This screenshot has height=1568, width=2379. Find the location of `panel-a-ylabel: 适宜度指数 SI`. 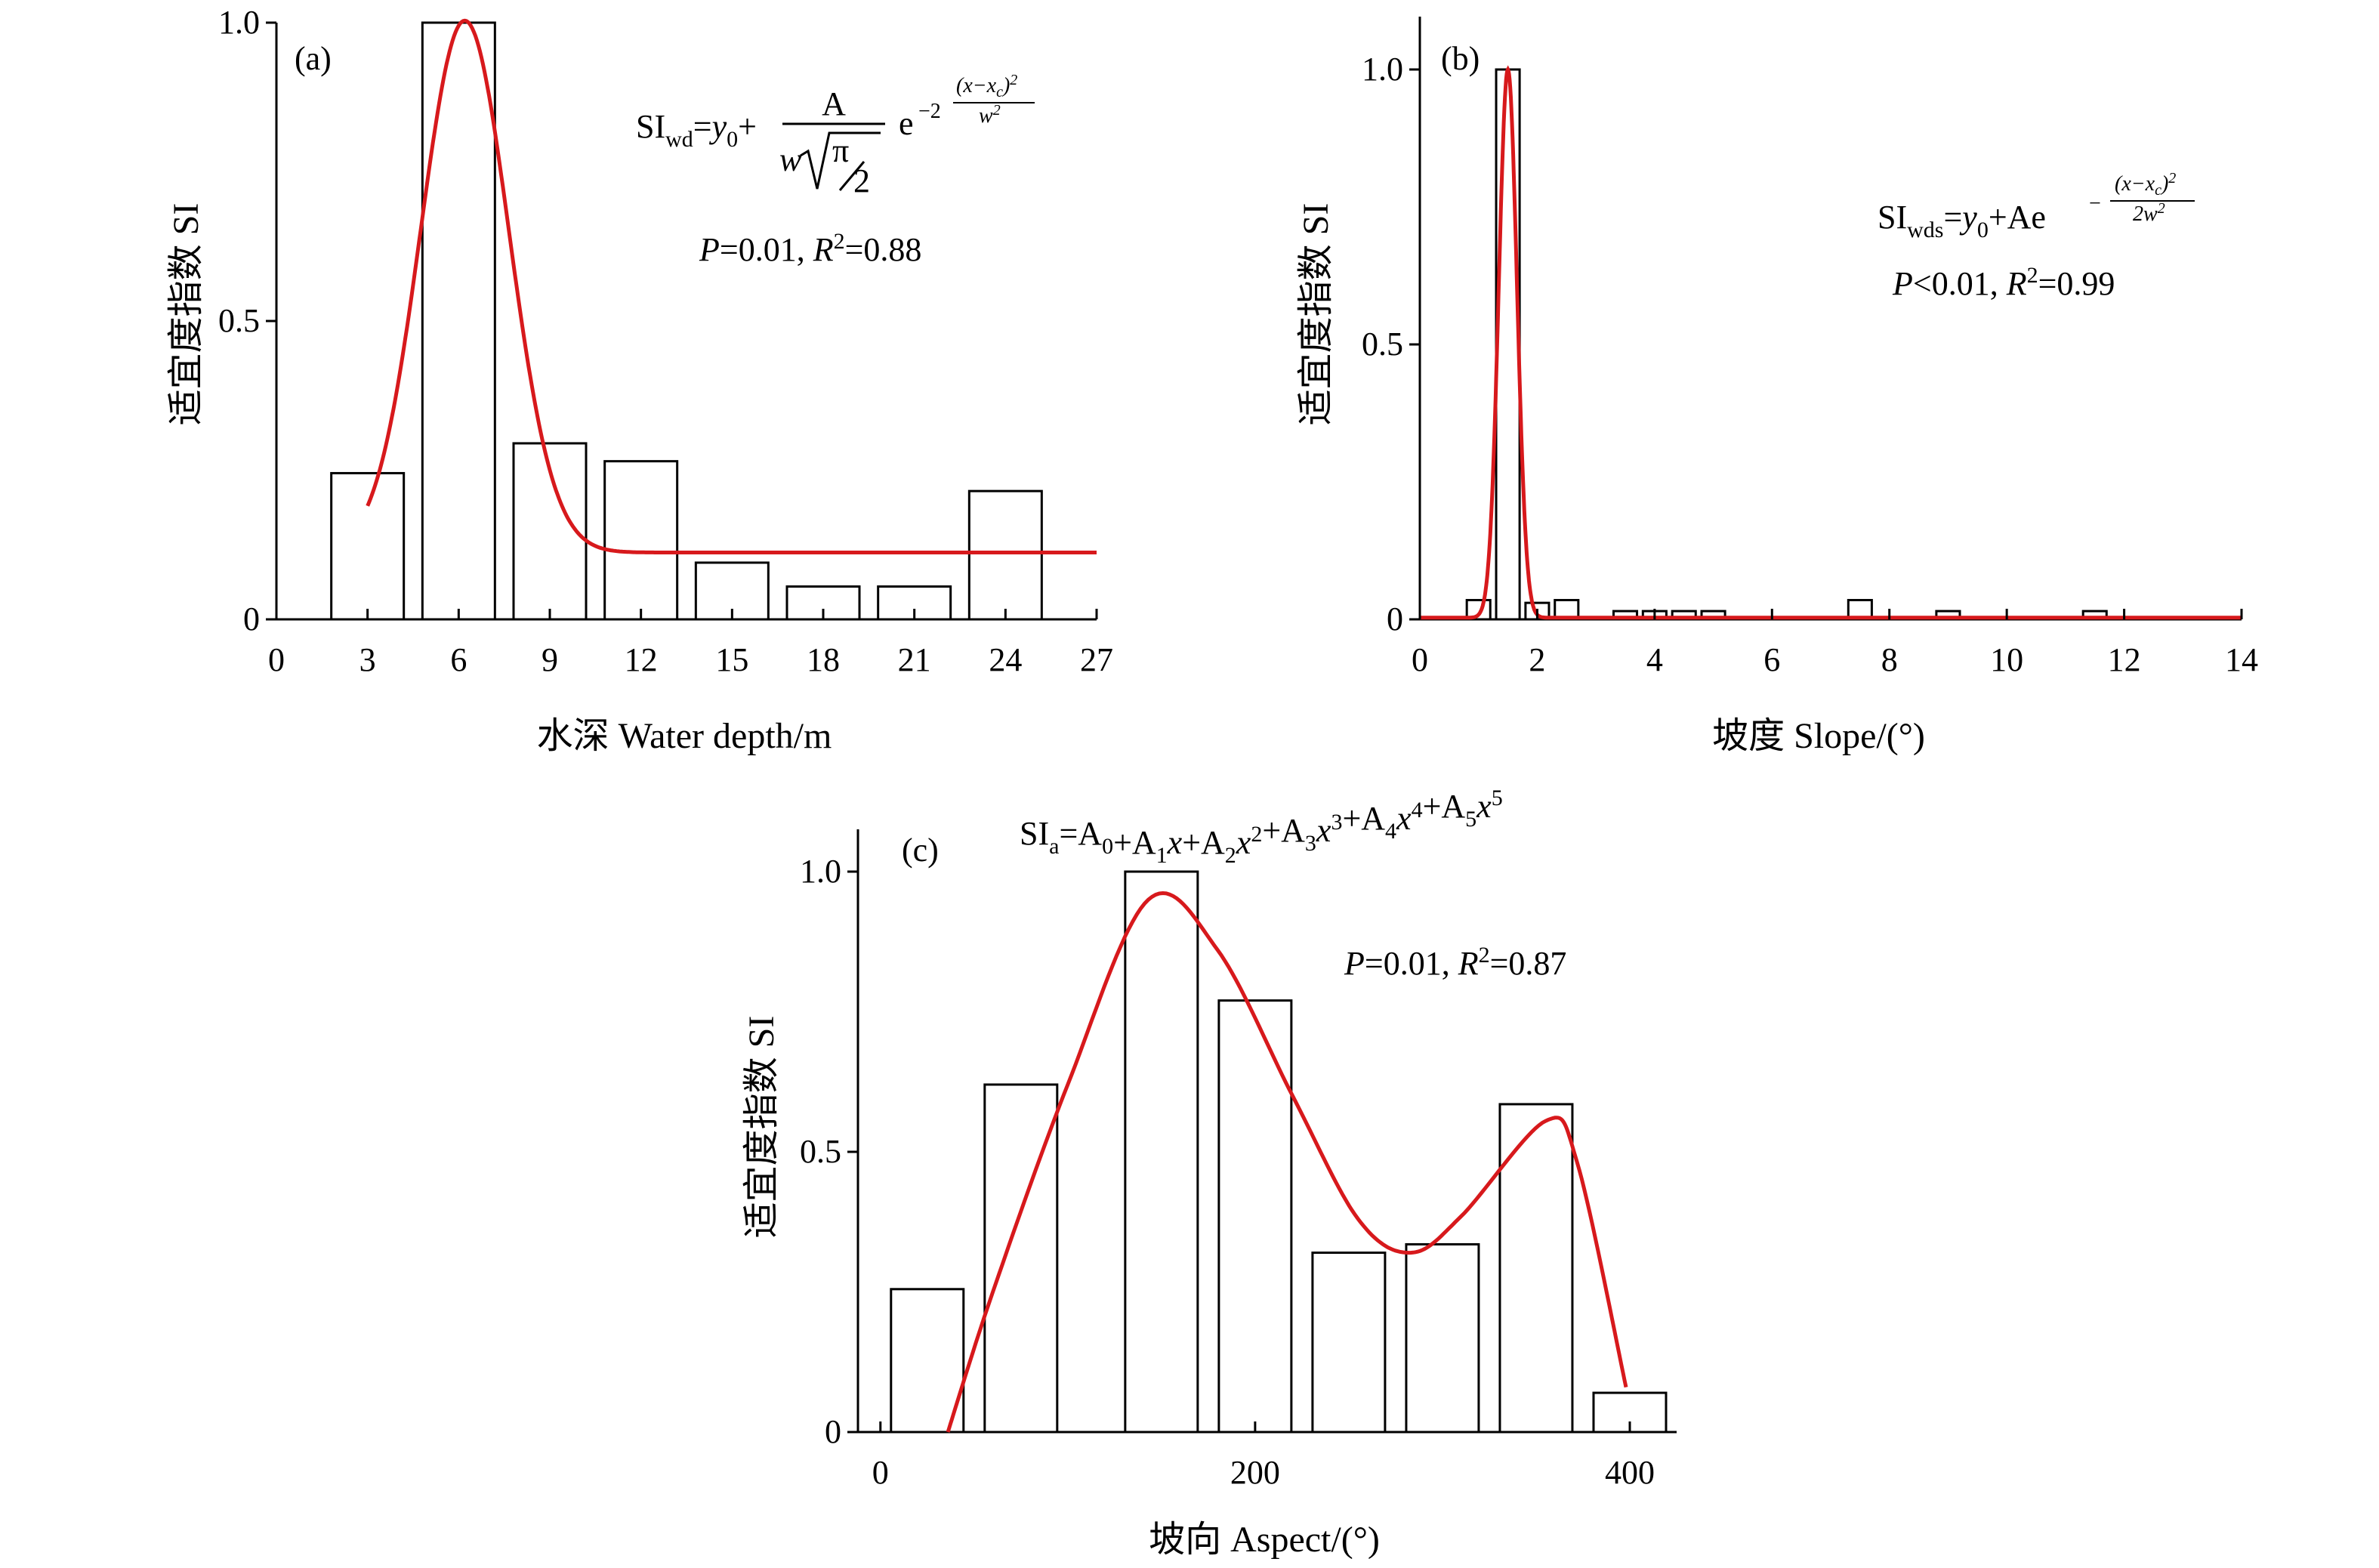

panel-a-ylabel: 适宜度指数 SI is located at coordinates (186, 314).